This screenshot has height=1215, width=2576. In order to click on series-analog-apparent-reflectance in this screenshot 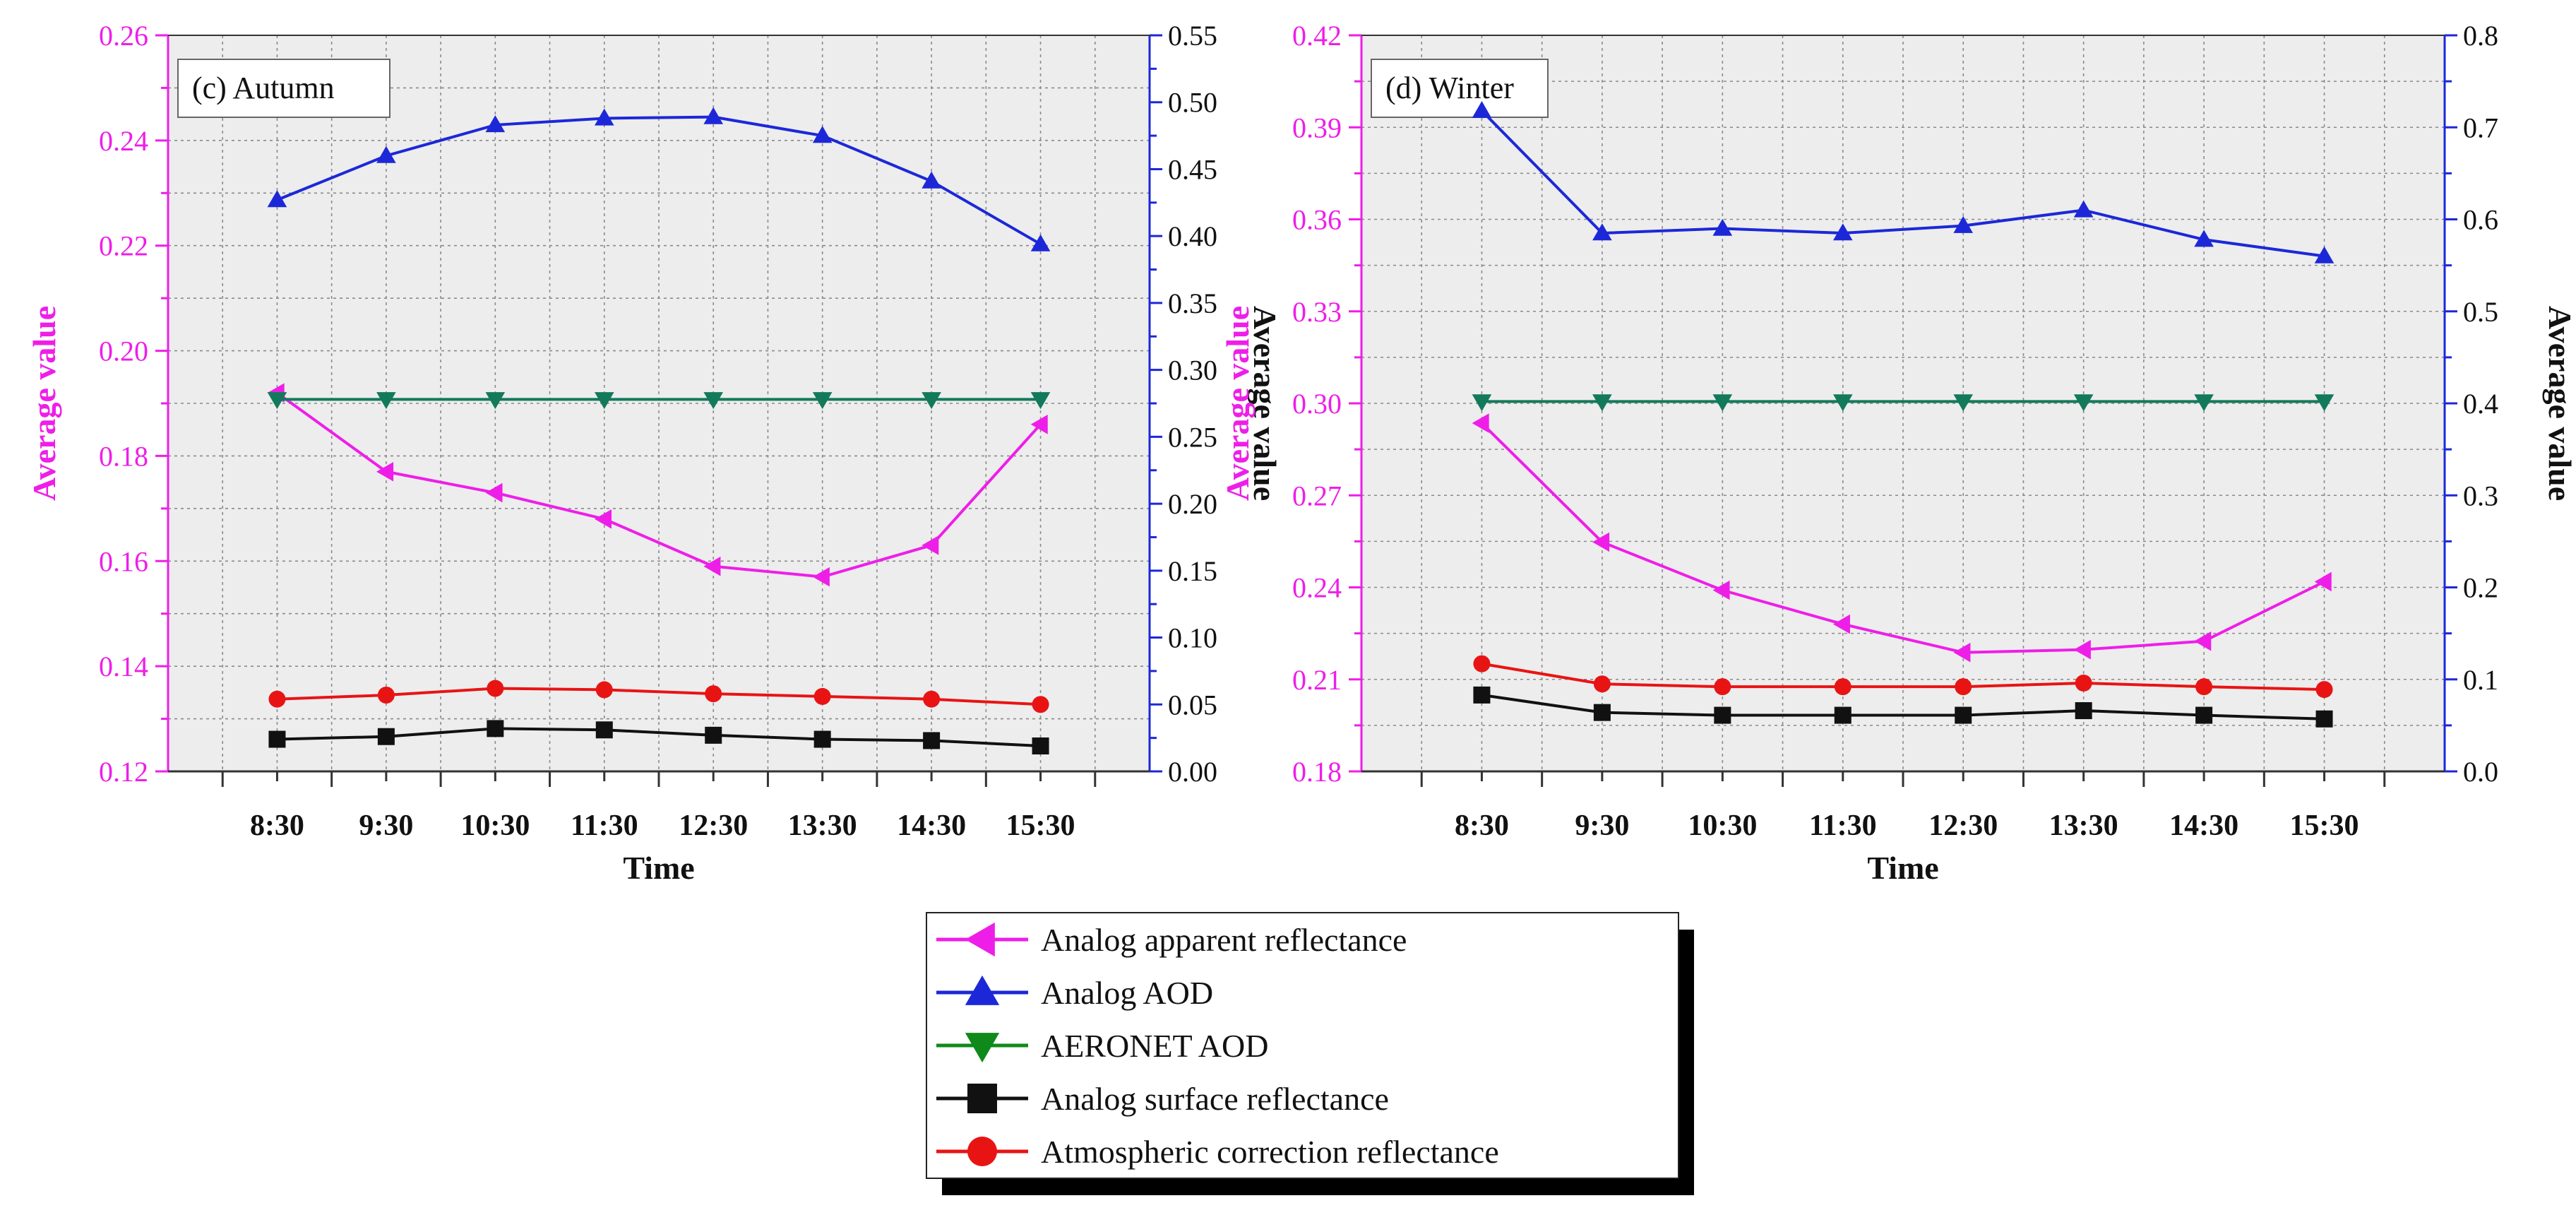, I will do `click(657, 485)`.